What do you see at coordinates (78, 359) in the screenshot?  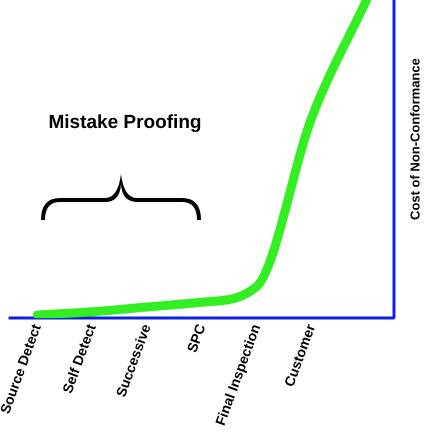 I see `x-tick-label: Self Detect` at bounding box center [78, 359].